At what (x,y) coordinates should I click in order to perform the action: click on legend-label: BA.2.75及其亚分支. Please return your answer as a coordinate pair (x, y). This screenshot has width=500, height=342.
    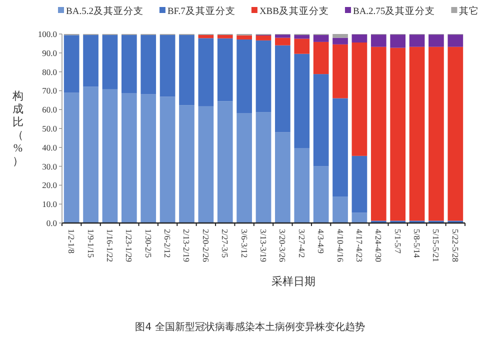
    Looking at the image, I should click on (394, 11).